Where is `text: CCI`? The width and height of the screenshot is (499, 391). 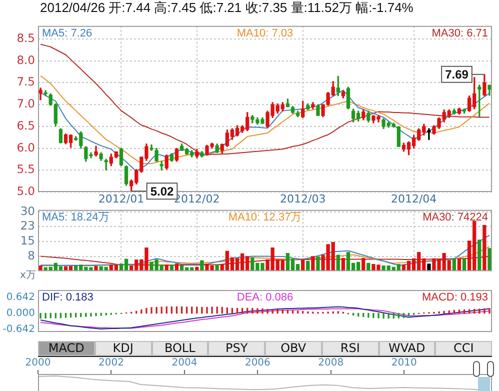
text: CCI is located at coordinates (463, 348).